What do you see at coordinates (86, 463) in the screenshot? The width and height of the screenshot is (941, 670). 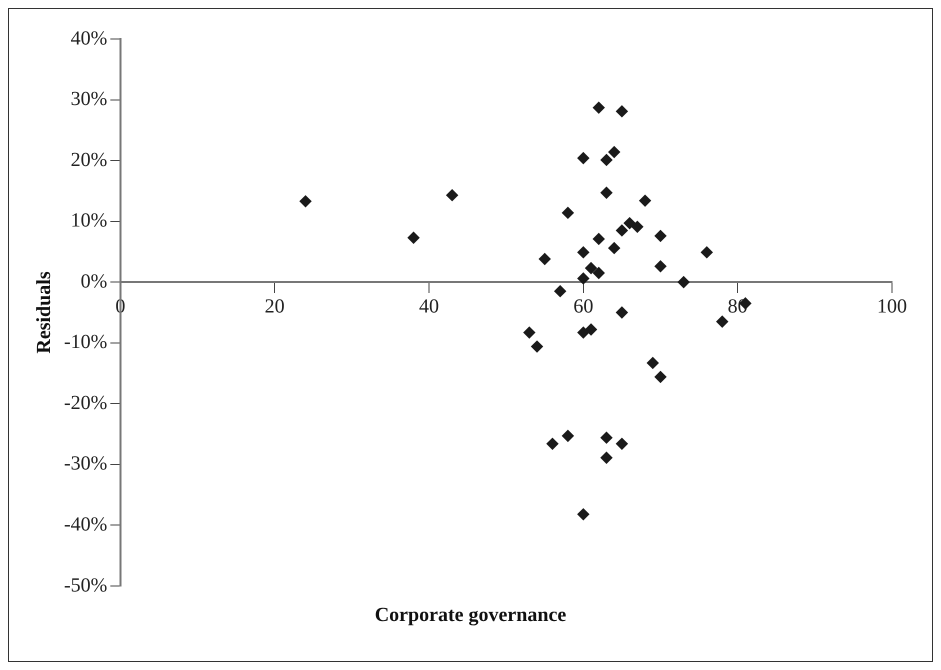 I see `y-tick-label: -30%` at bounding box center [86, 463].